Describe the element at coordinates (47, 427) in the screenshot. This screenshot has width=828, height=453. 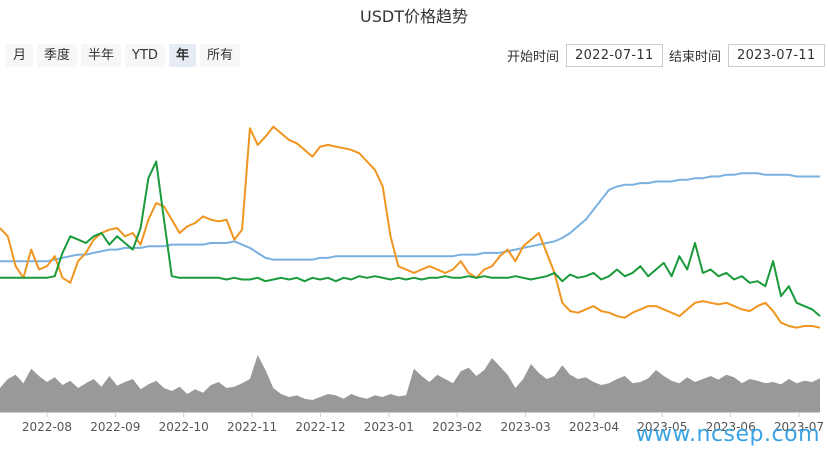
I see `x-tick-label: 2022-08` at that location.